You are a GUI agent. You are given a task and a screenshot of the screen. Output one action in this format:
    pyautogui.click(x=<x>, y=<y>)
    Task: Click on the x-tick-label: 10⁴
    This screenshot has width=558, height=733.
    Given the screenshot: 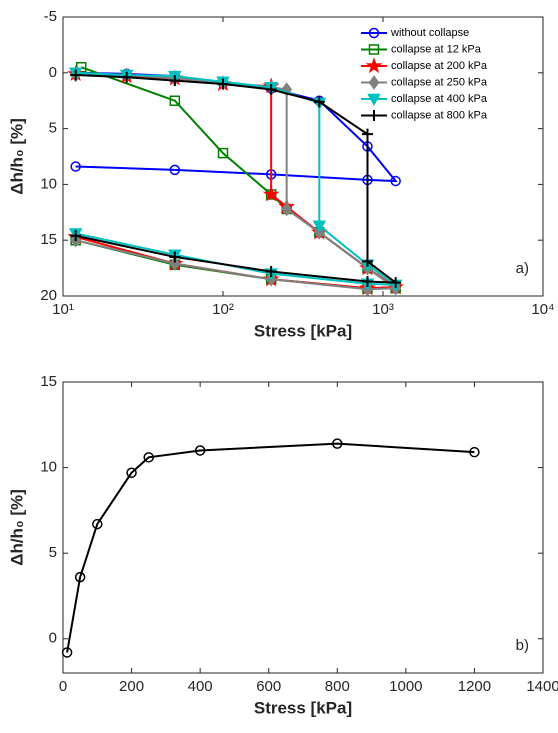 What is the action you would take?
    pyautogui.click(x=542, y=309)
    